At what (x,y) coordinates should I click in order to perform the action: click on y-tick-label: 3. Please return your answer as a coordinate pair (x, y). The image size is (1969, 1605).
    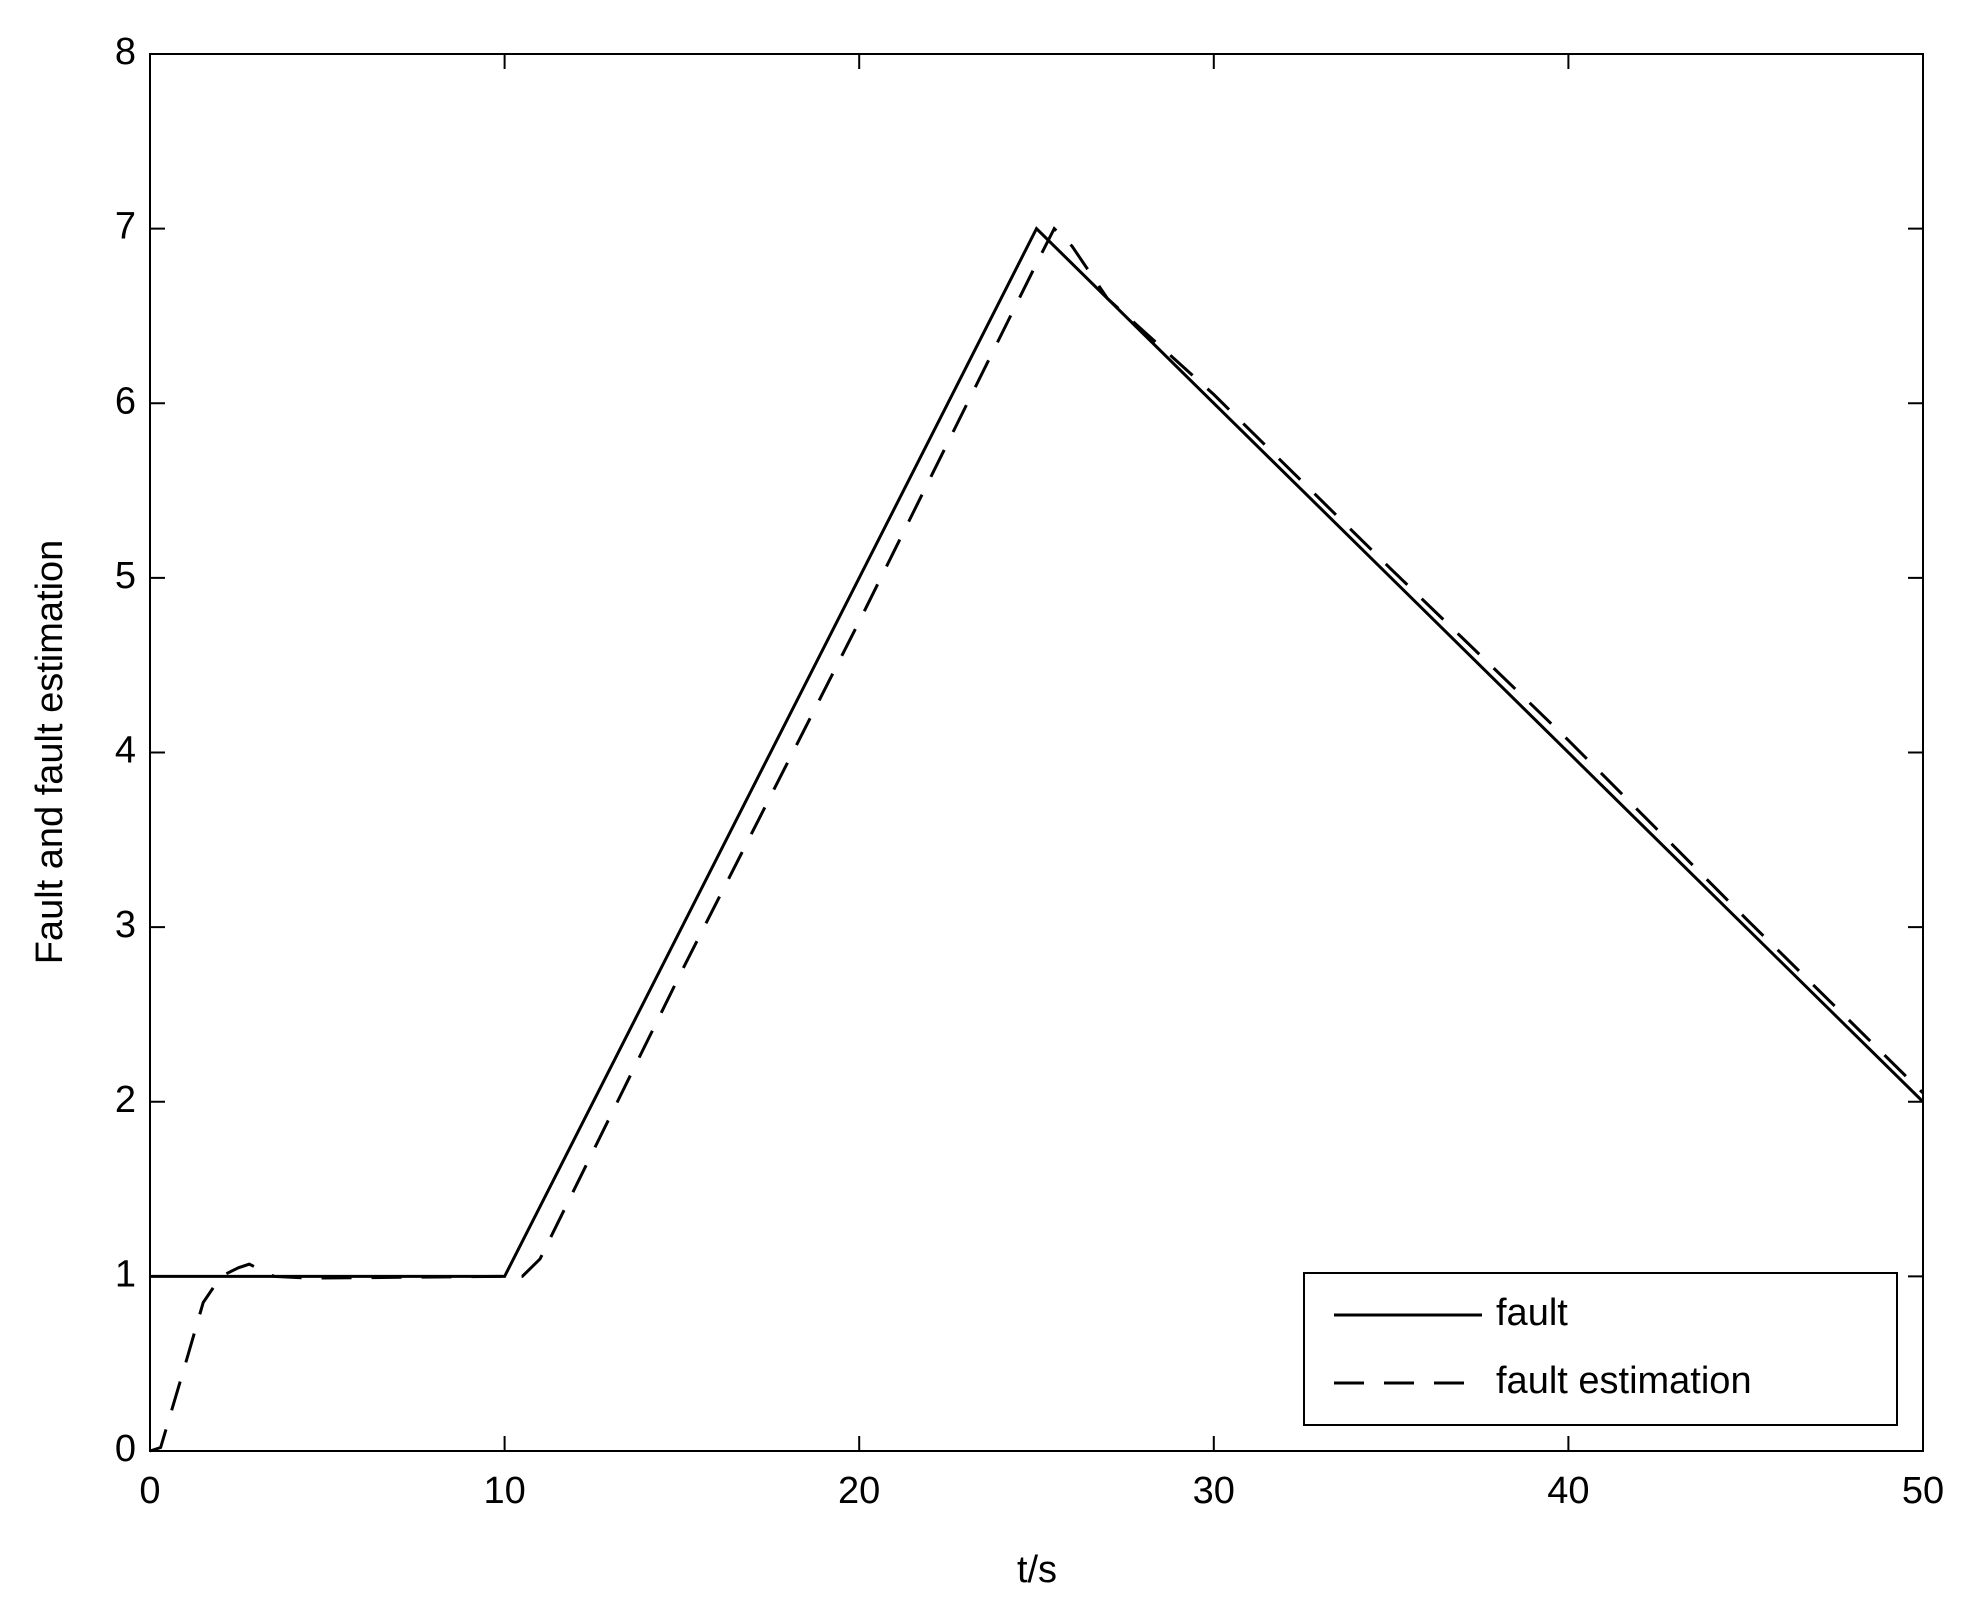
    Looking at the image, I should click on (125, 925).